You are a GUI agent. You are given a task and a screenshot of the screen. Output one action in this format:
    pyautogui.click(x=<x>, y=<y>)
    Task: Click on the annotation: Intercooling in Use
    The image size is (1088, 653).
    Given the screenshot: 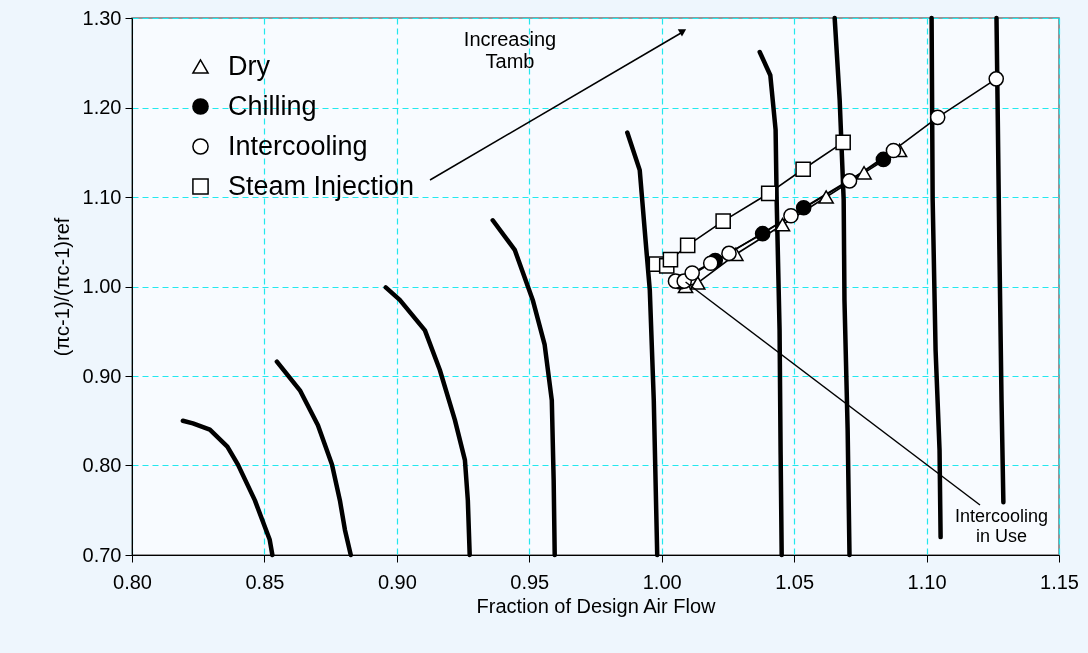 What is the action you would take?
    pyautogui.click(x=1002, y=526)
    